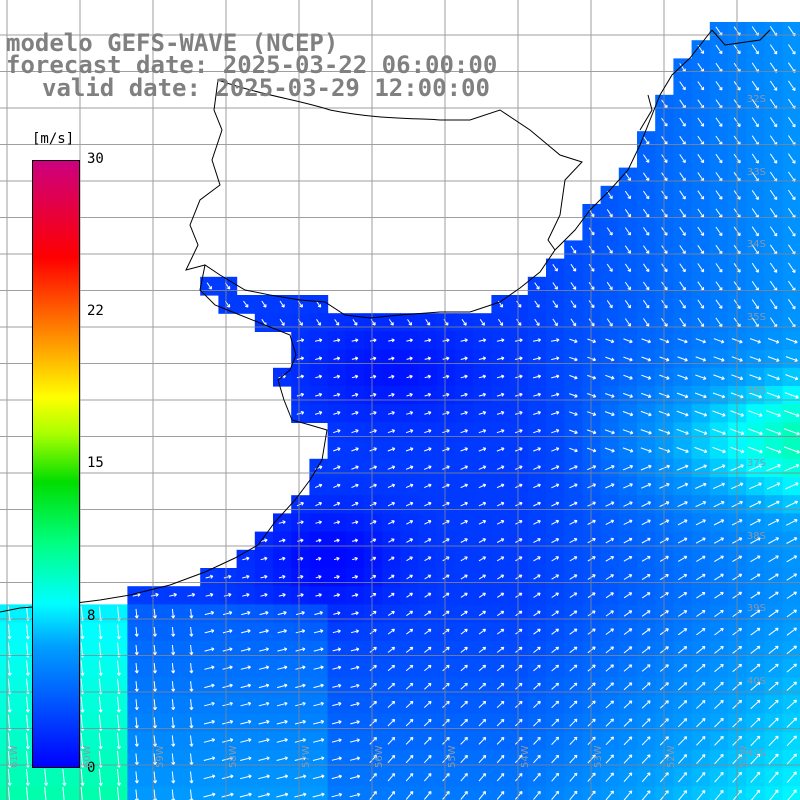 The height and width of the screenshot is (800, 800). What do you see at coordinates (671, 756) in the screenshot?
I see `lon-label-52w: 52W` at bounding box center [671, 756].